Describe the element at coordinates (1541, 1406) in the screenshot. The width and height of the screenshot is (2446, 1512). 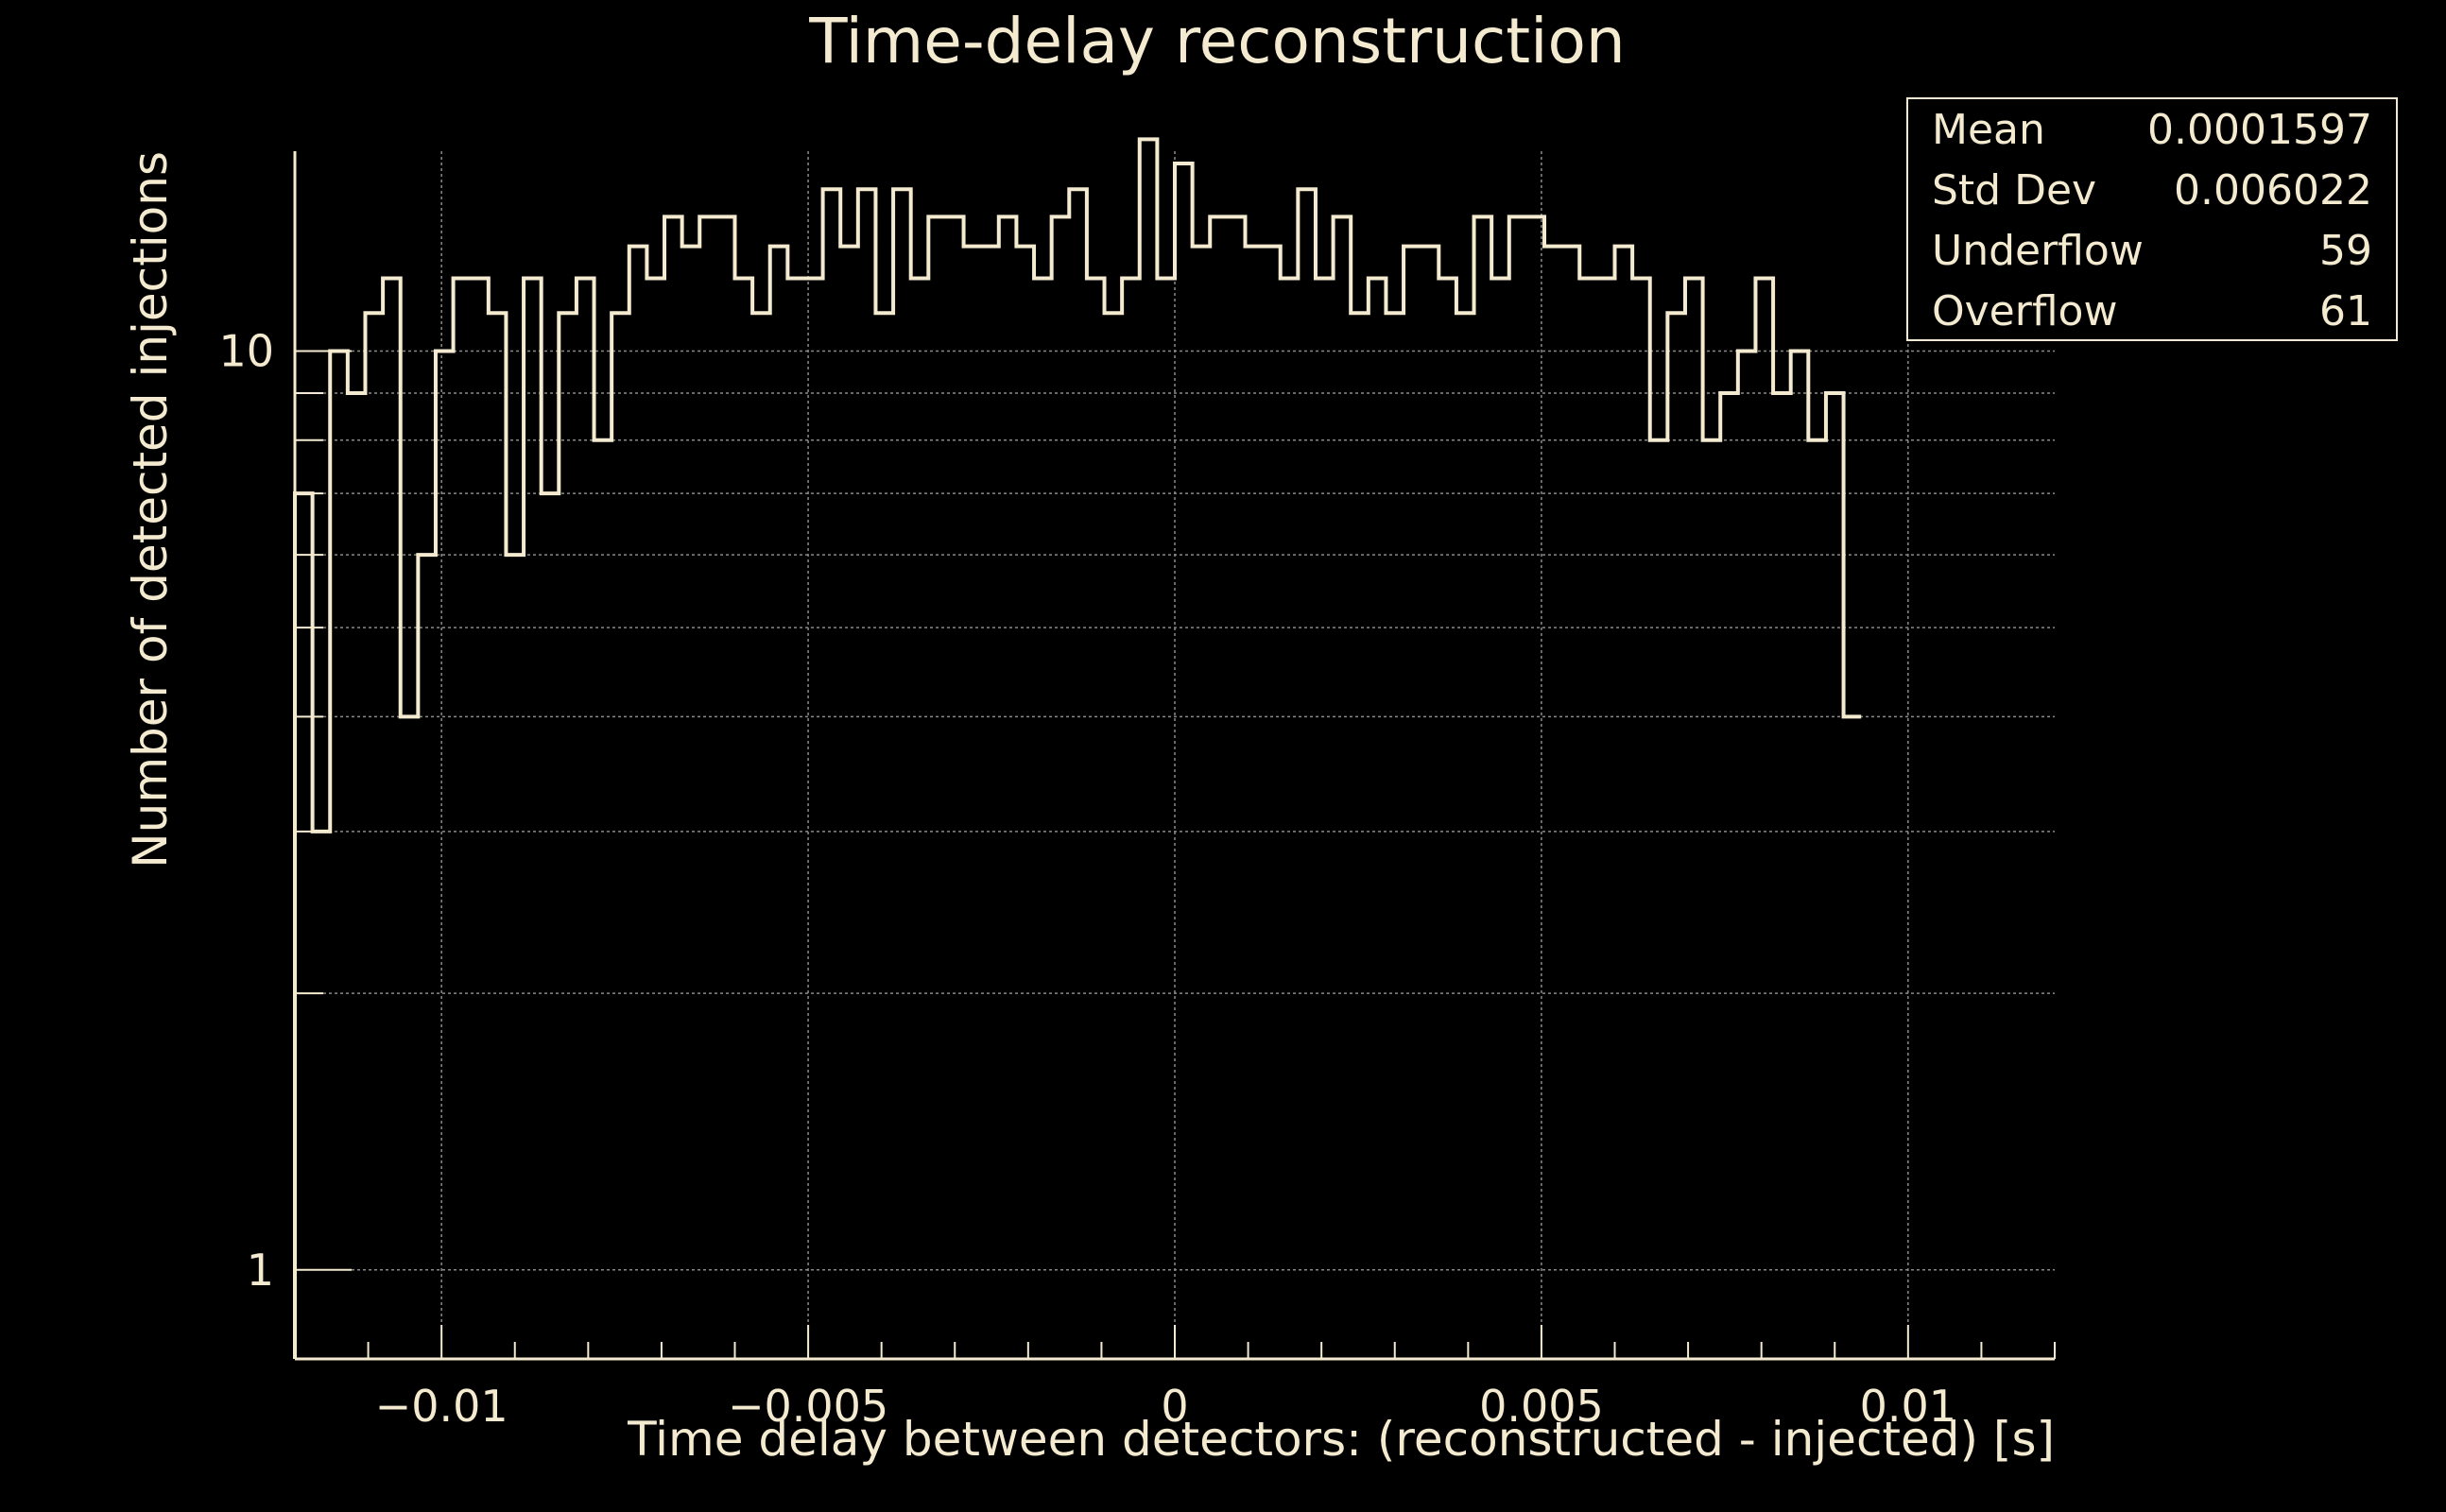
I see `x-tick-label: 0.005` at that location.